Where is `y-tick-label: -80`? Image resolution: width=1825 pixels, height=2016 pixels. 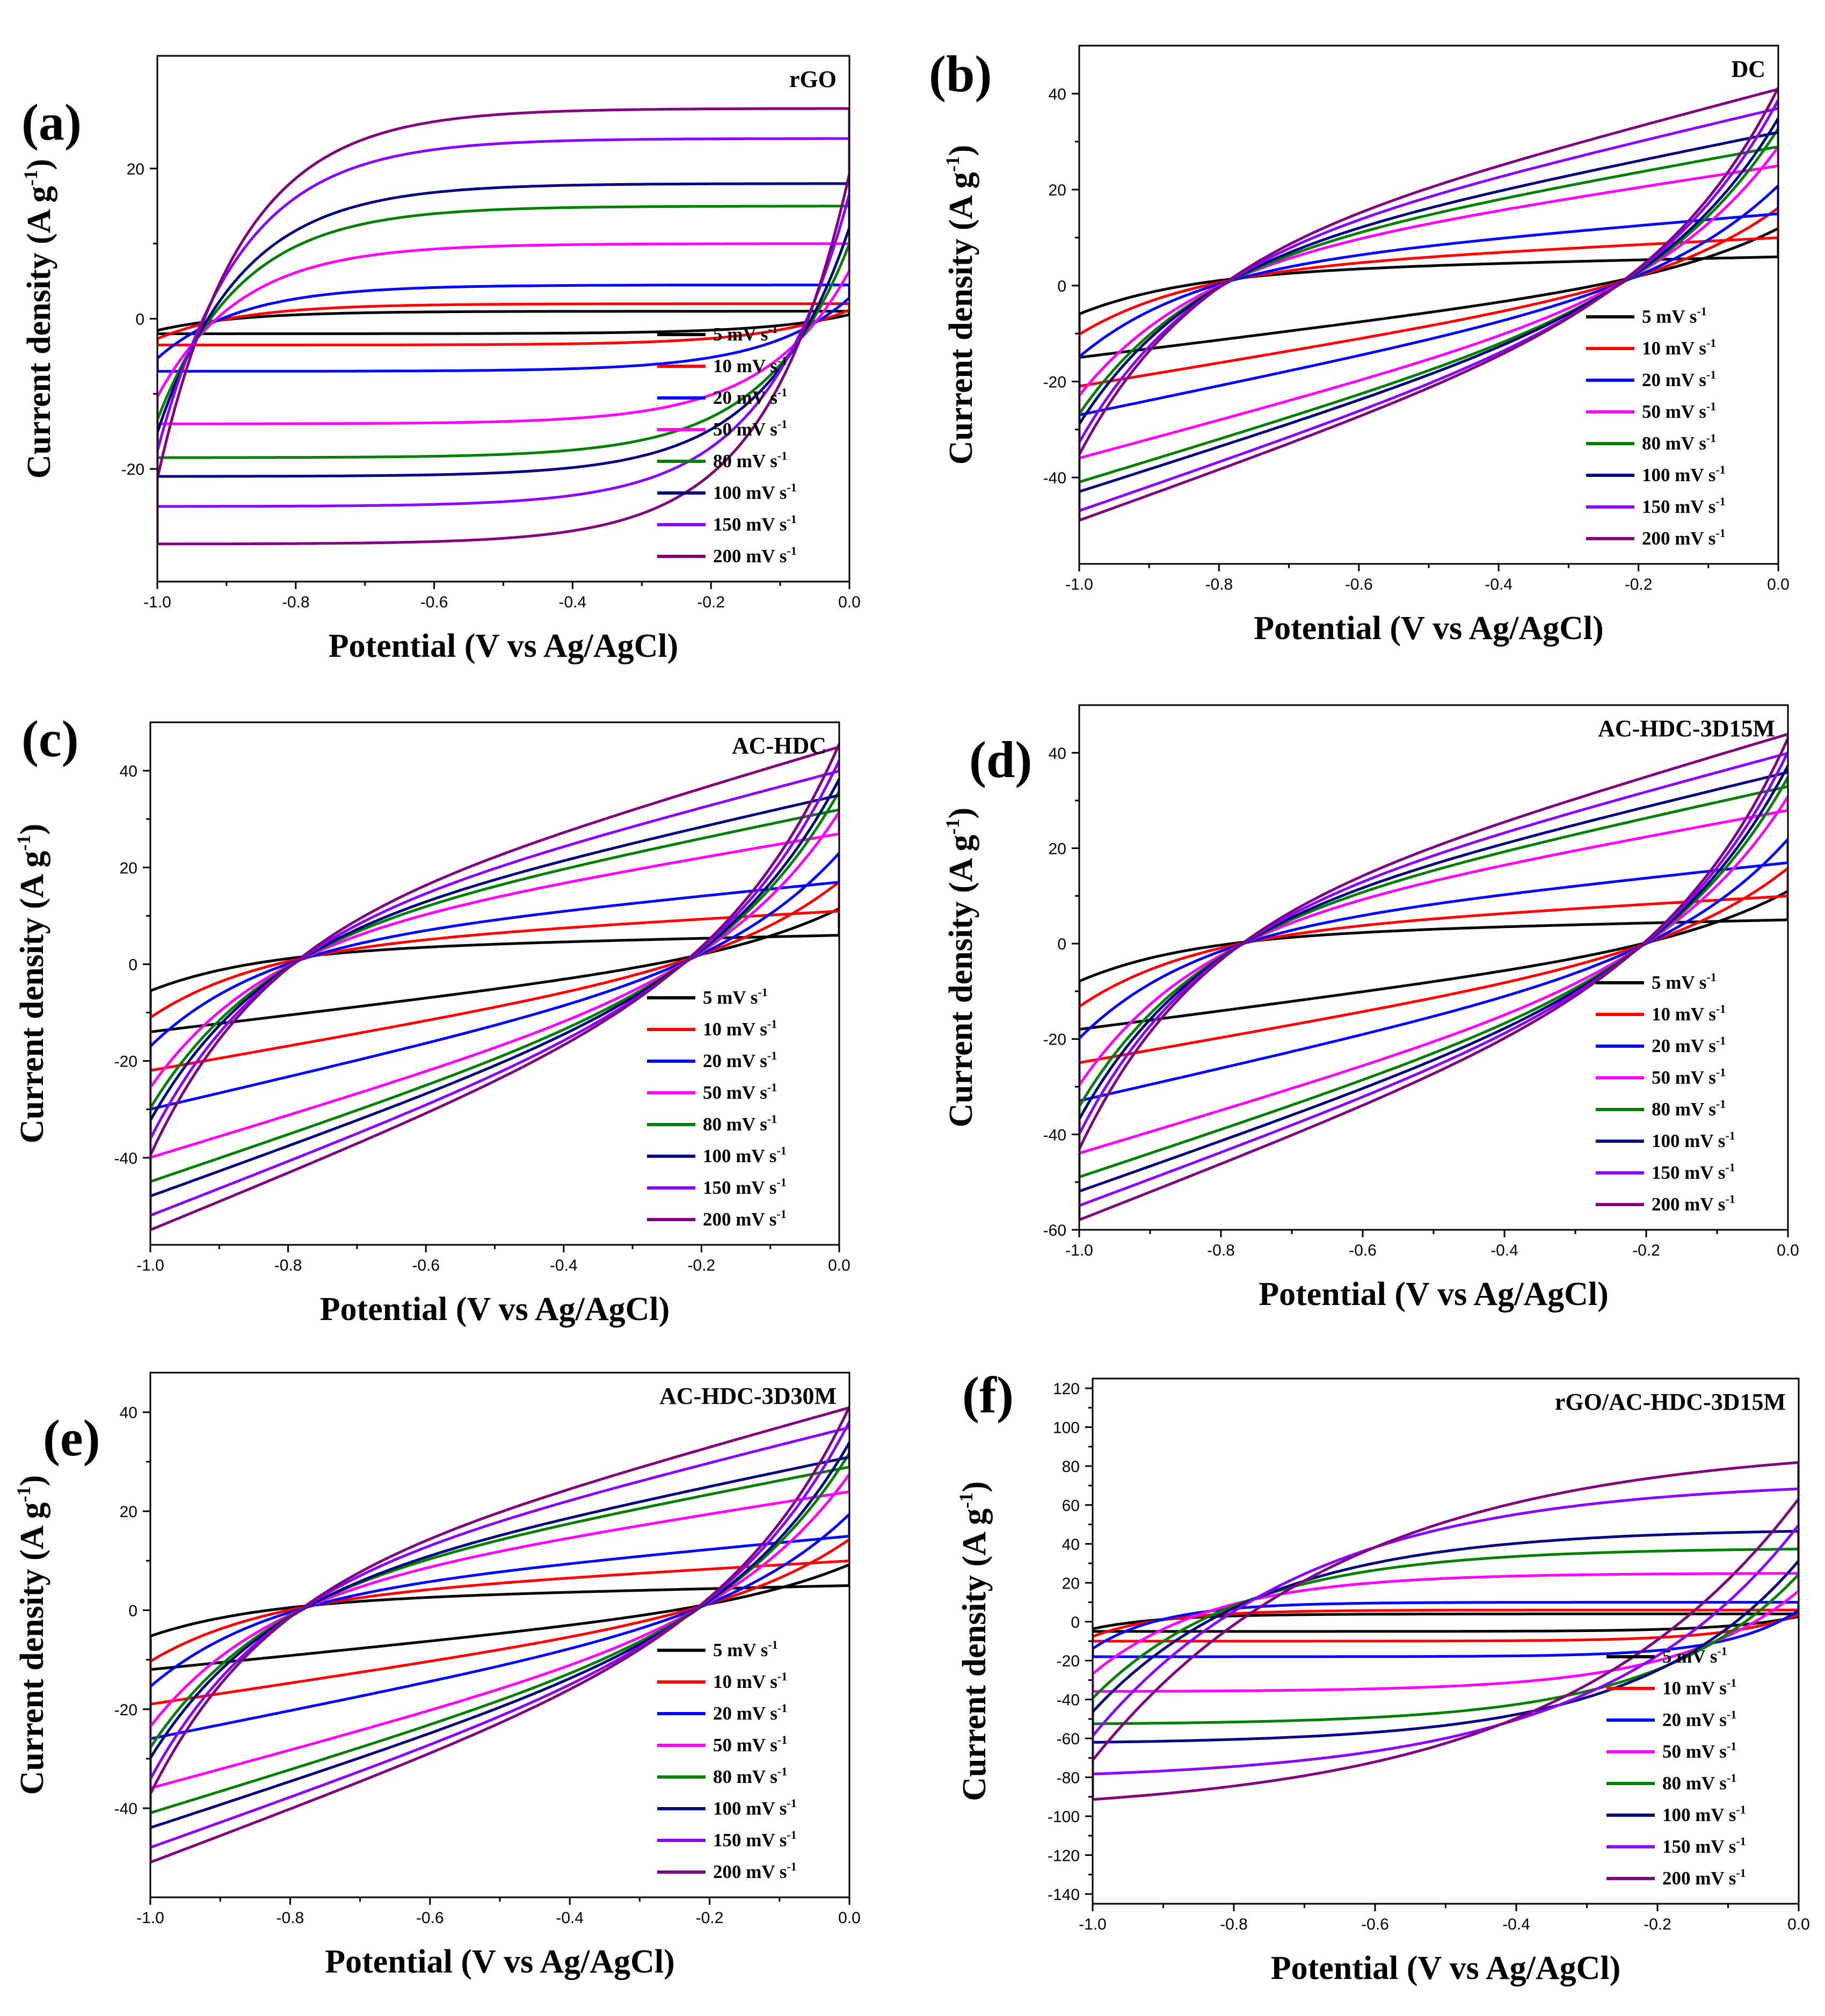
y-tick-label: -80 is located at coordinates (1068, 1778).